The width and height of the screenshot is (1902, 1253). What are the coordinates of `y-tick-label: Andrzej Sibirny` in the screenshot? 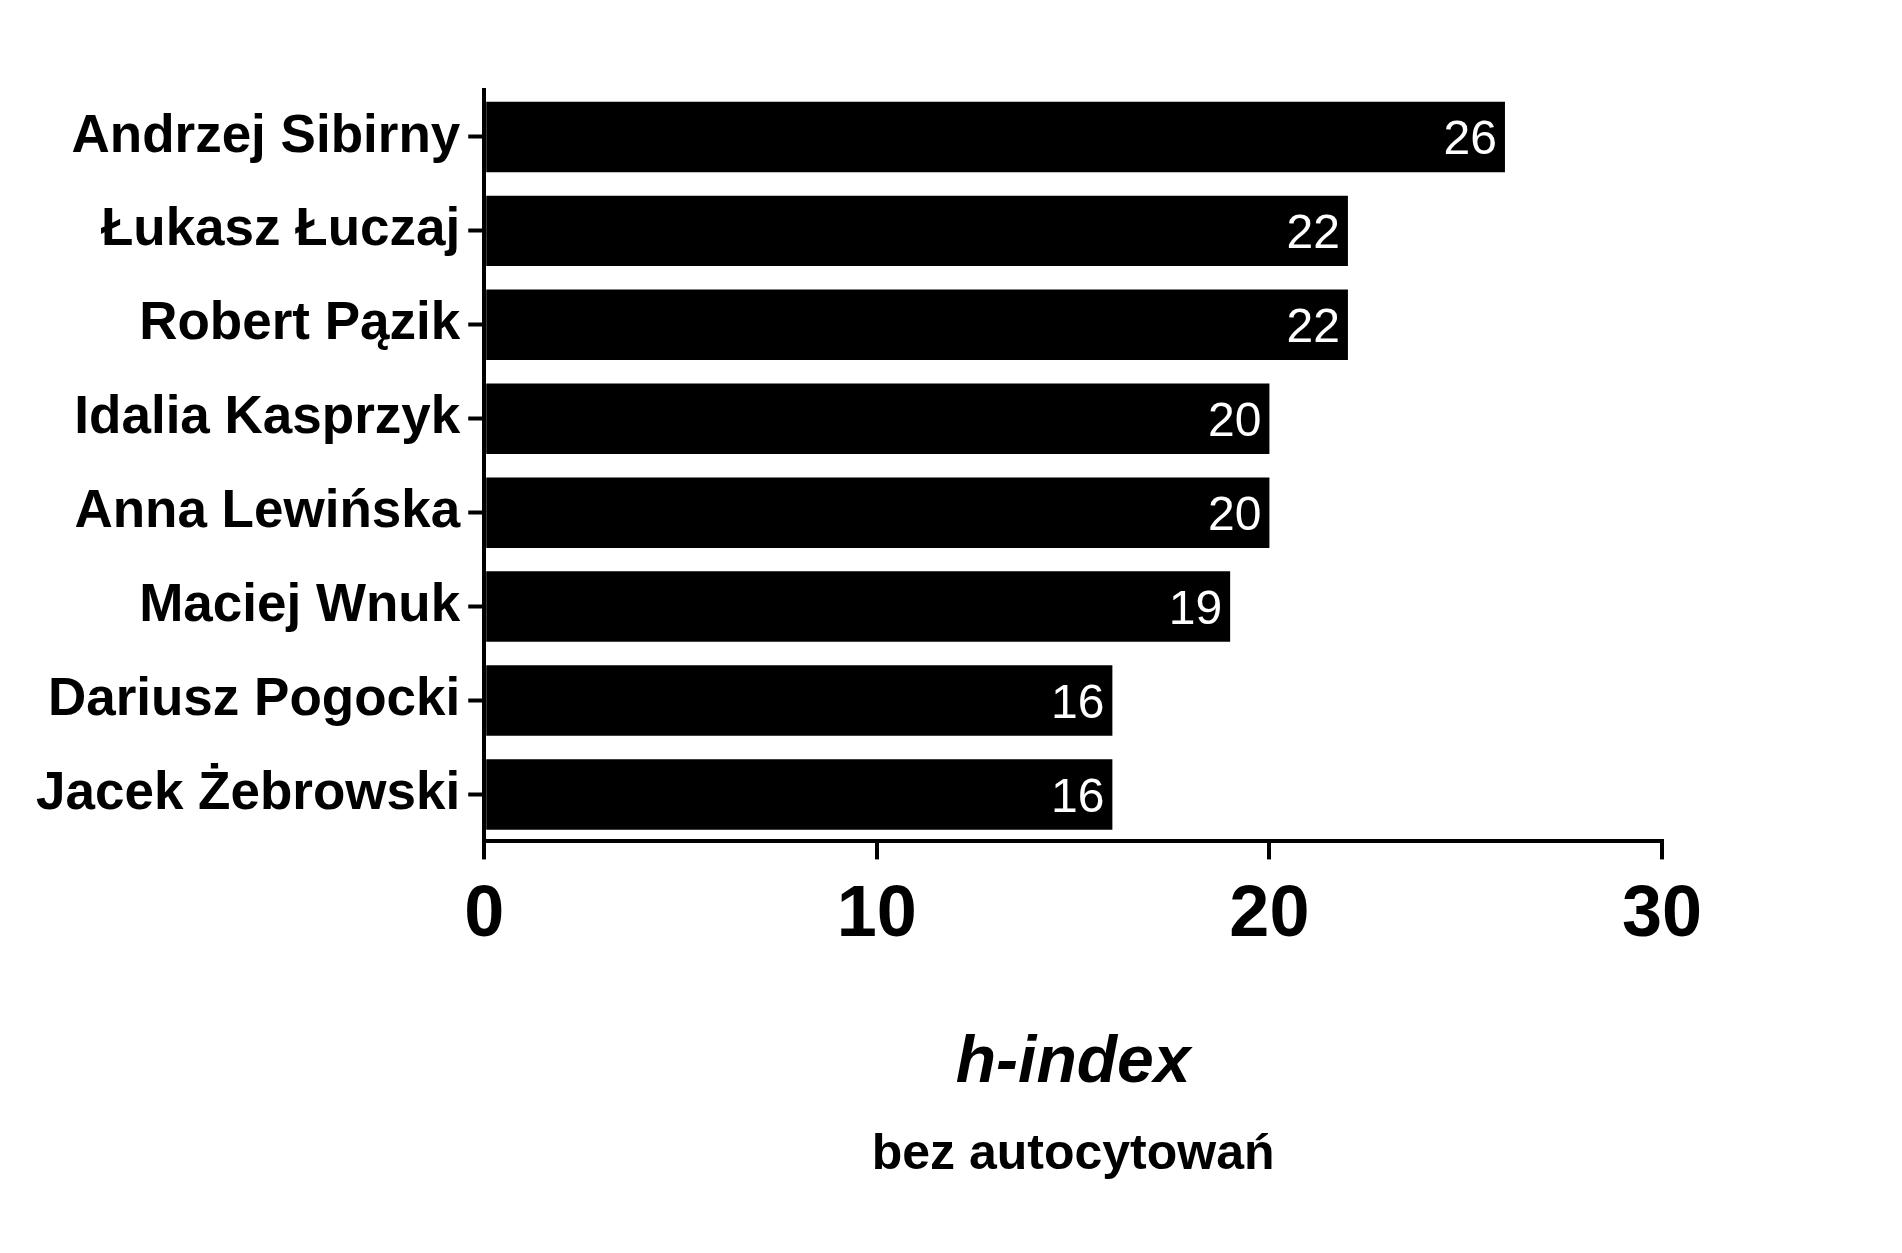 It's located at (266, 133).